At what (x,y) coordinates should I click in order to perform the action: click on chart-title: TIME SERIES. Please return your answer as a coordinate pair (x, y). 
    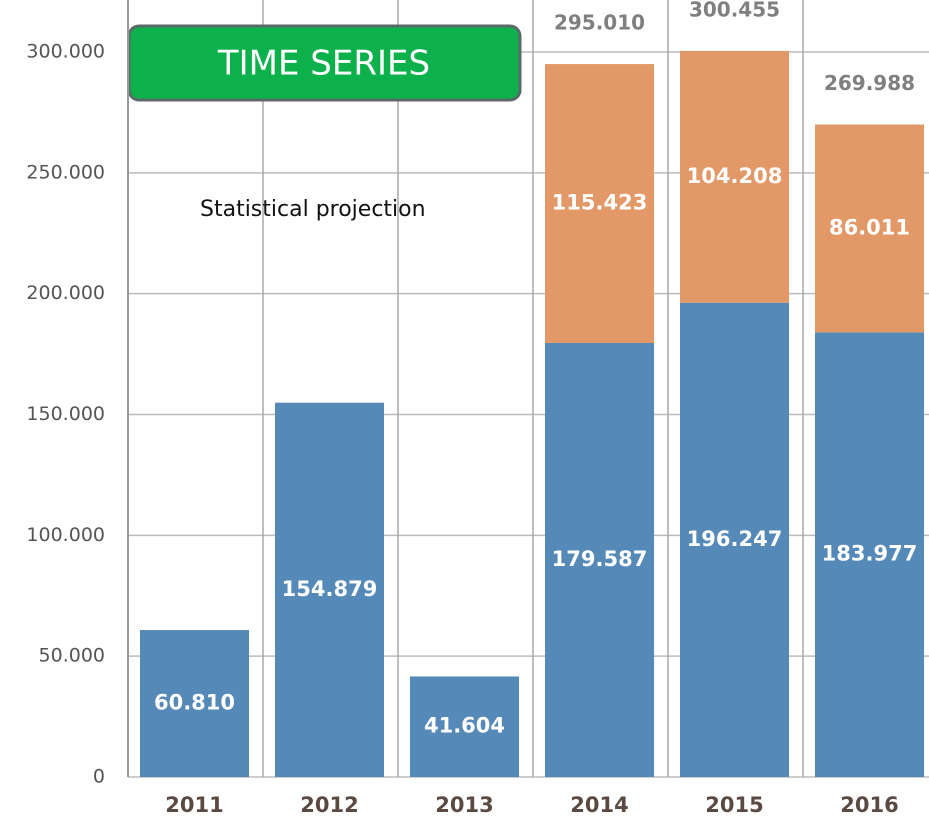
    Looking at the image, I should click on (323, 64).